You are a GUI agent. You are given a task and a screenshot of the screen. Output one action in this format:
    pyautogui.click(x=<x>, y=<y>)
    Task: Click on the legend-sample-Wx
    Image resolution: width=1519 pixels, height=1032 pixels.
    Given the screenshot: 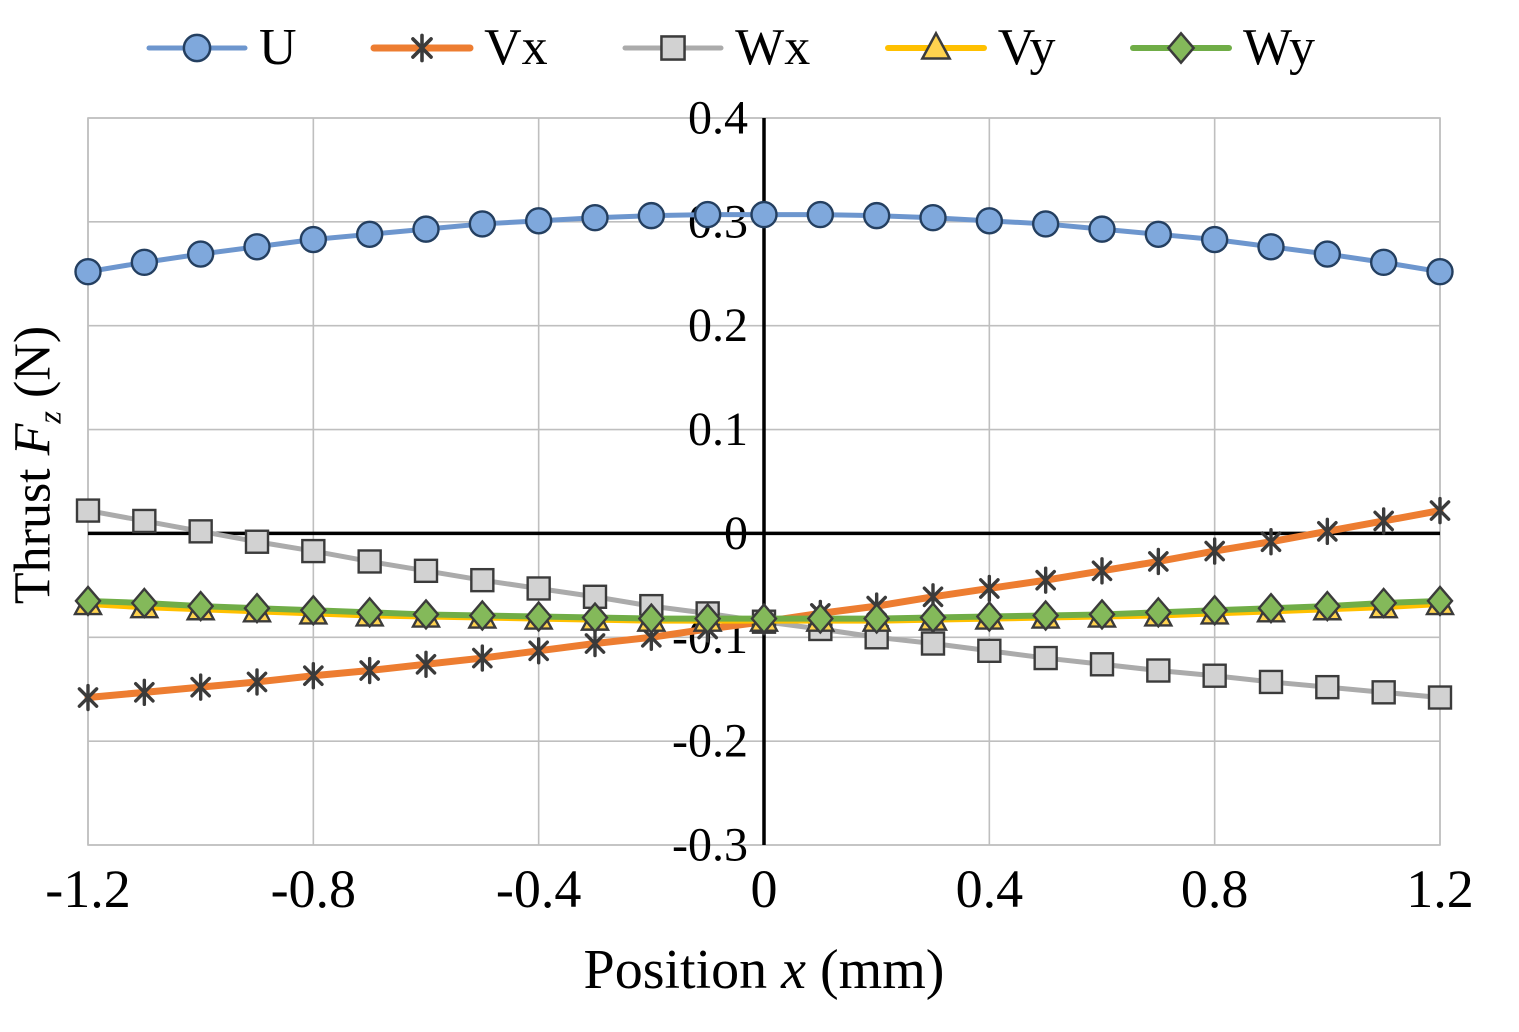 What is the action you would take?
    pyautogui.click(x=673, y=48)
    